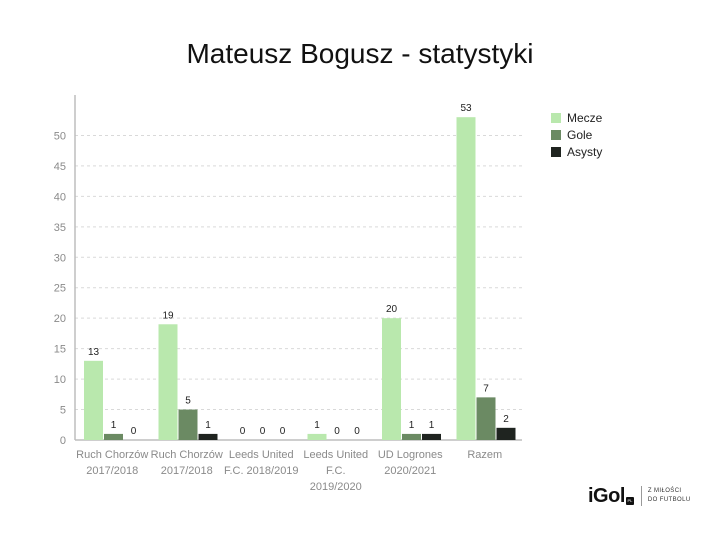  I want to click on logo-separator, so click(641, 496).